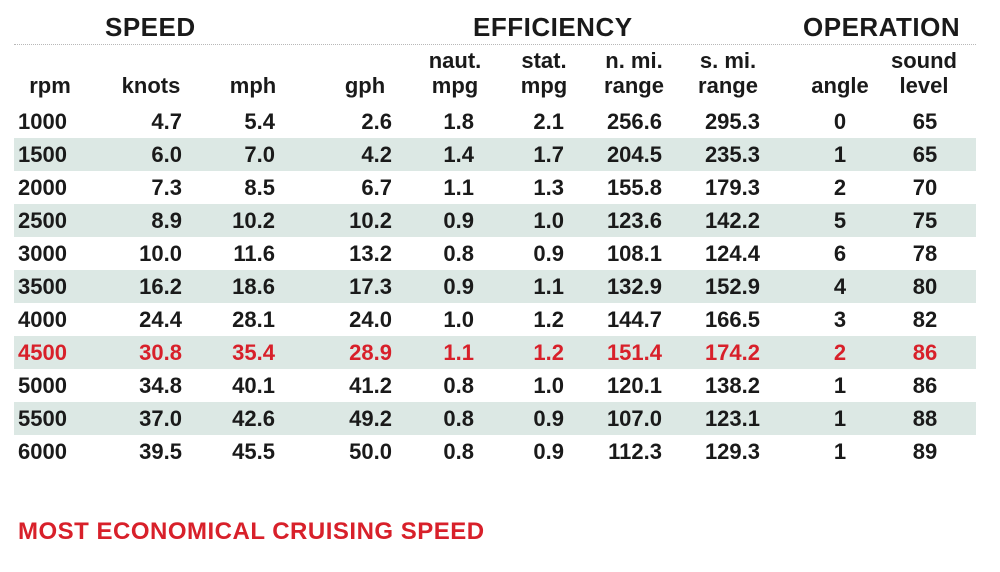 This screenshot has height=572, width=1000. I want to click on cell-nmi-range: 112.3, so click(635, 451).